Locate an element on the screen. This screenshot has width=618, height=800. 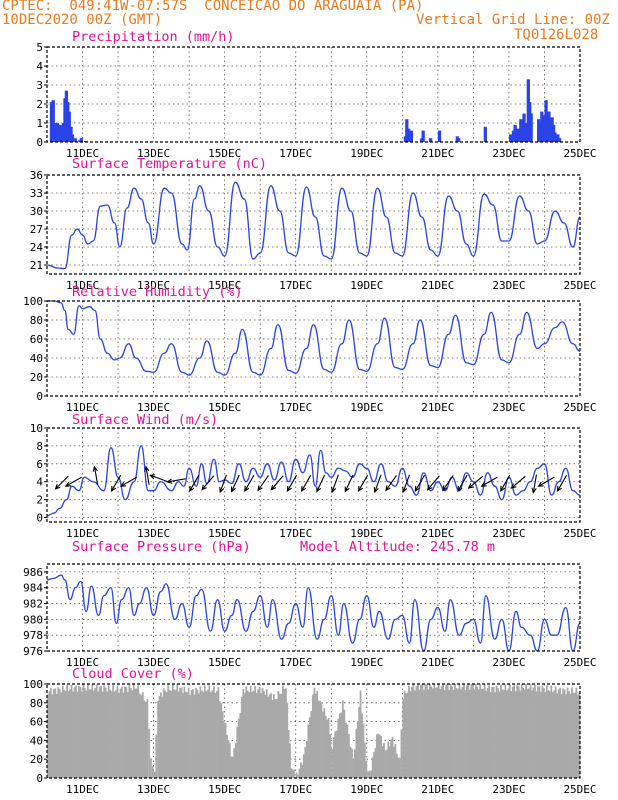
y-tick-label: 36 is located at coordinates (36, 175).